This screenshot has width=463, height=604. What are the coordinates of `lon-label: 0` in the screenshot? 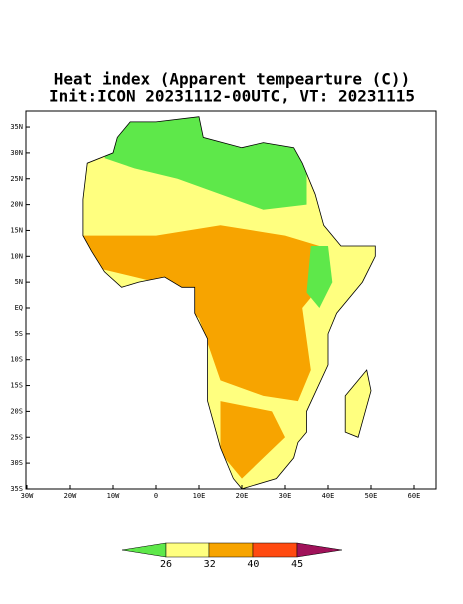 It's located at (156, 496).